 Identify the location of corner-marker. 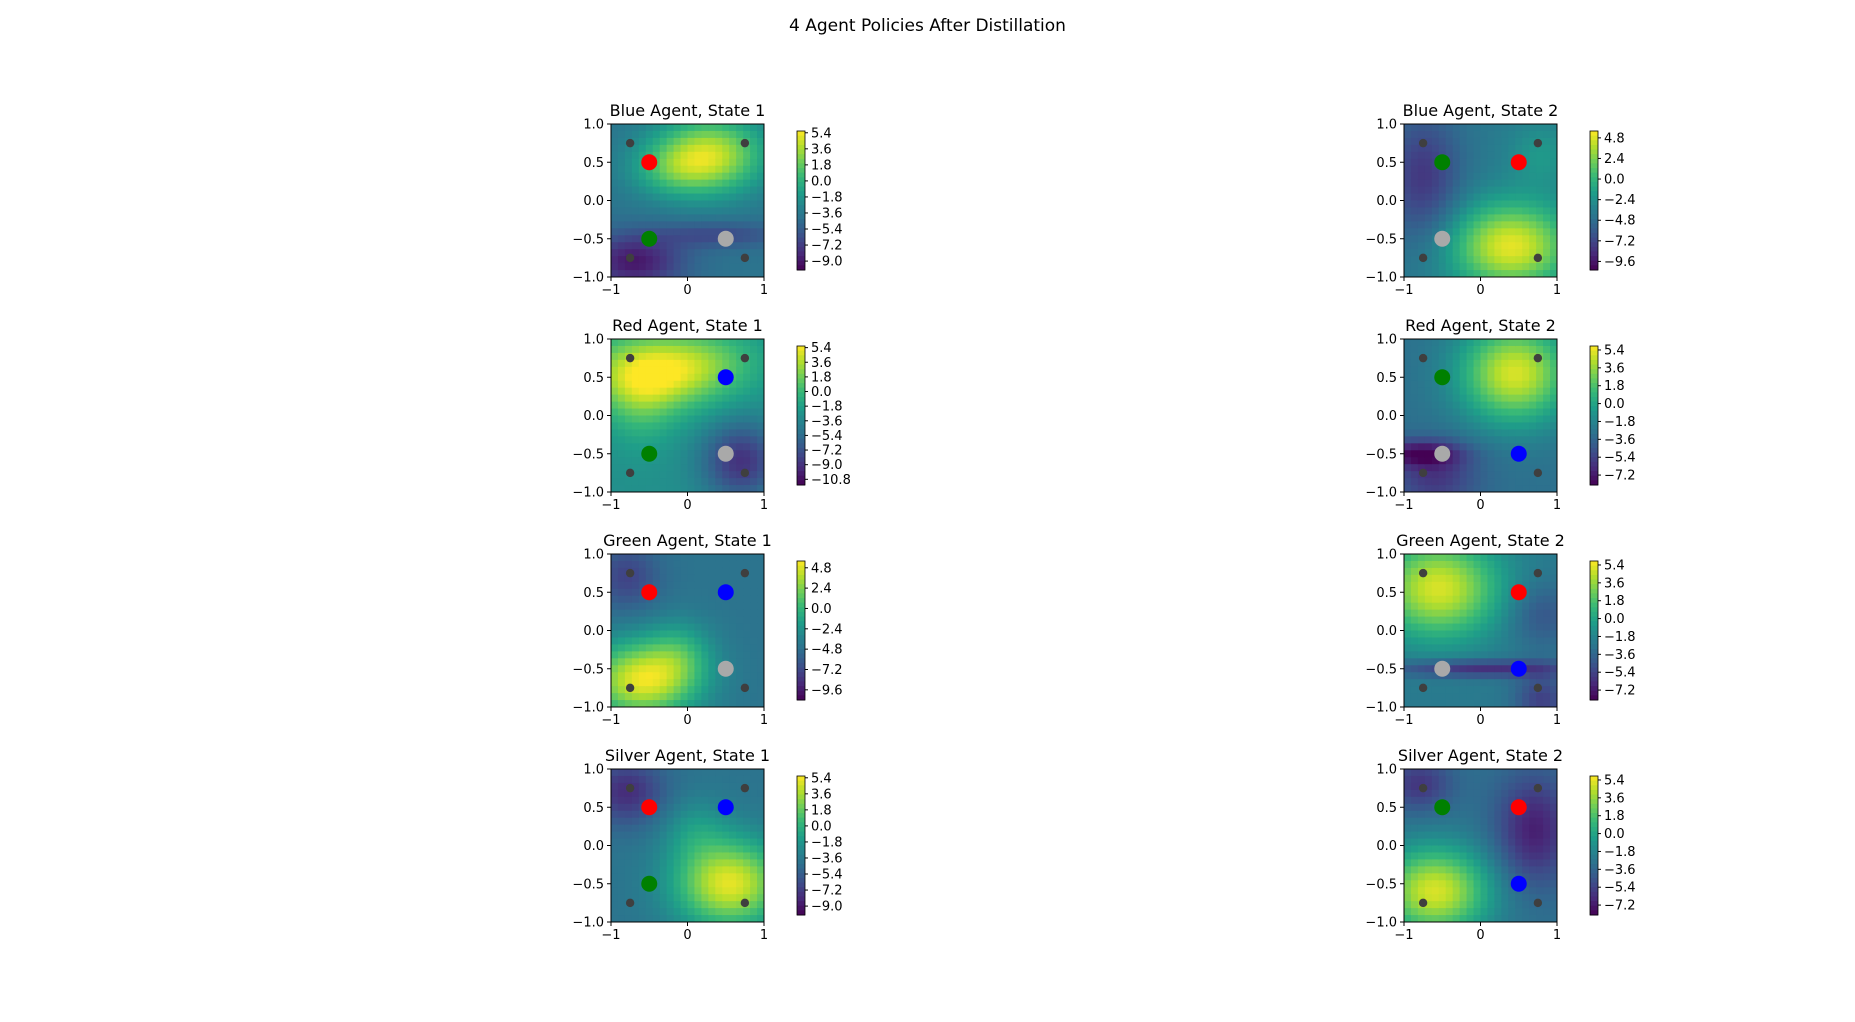
(1538, 688).